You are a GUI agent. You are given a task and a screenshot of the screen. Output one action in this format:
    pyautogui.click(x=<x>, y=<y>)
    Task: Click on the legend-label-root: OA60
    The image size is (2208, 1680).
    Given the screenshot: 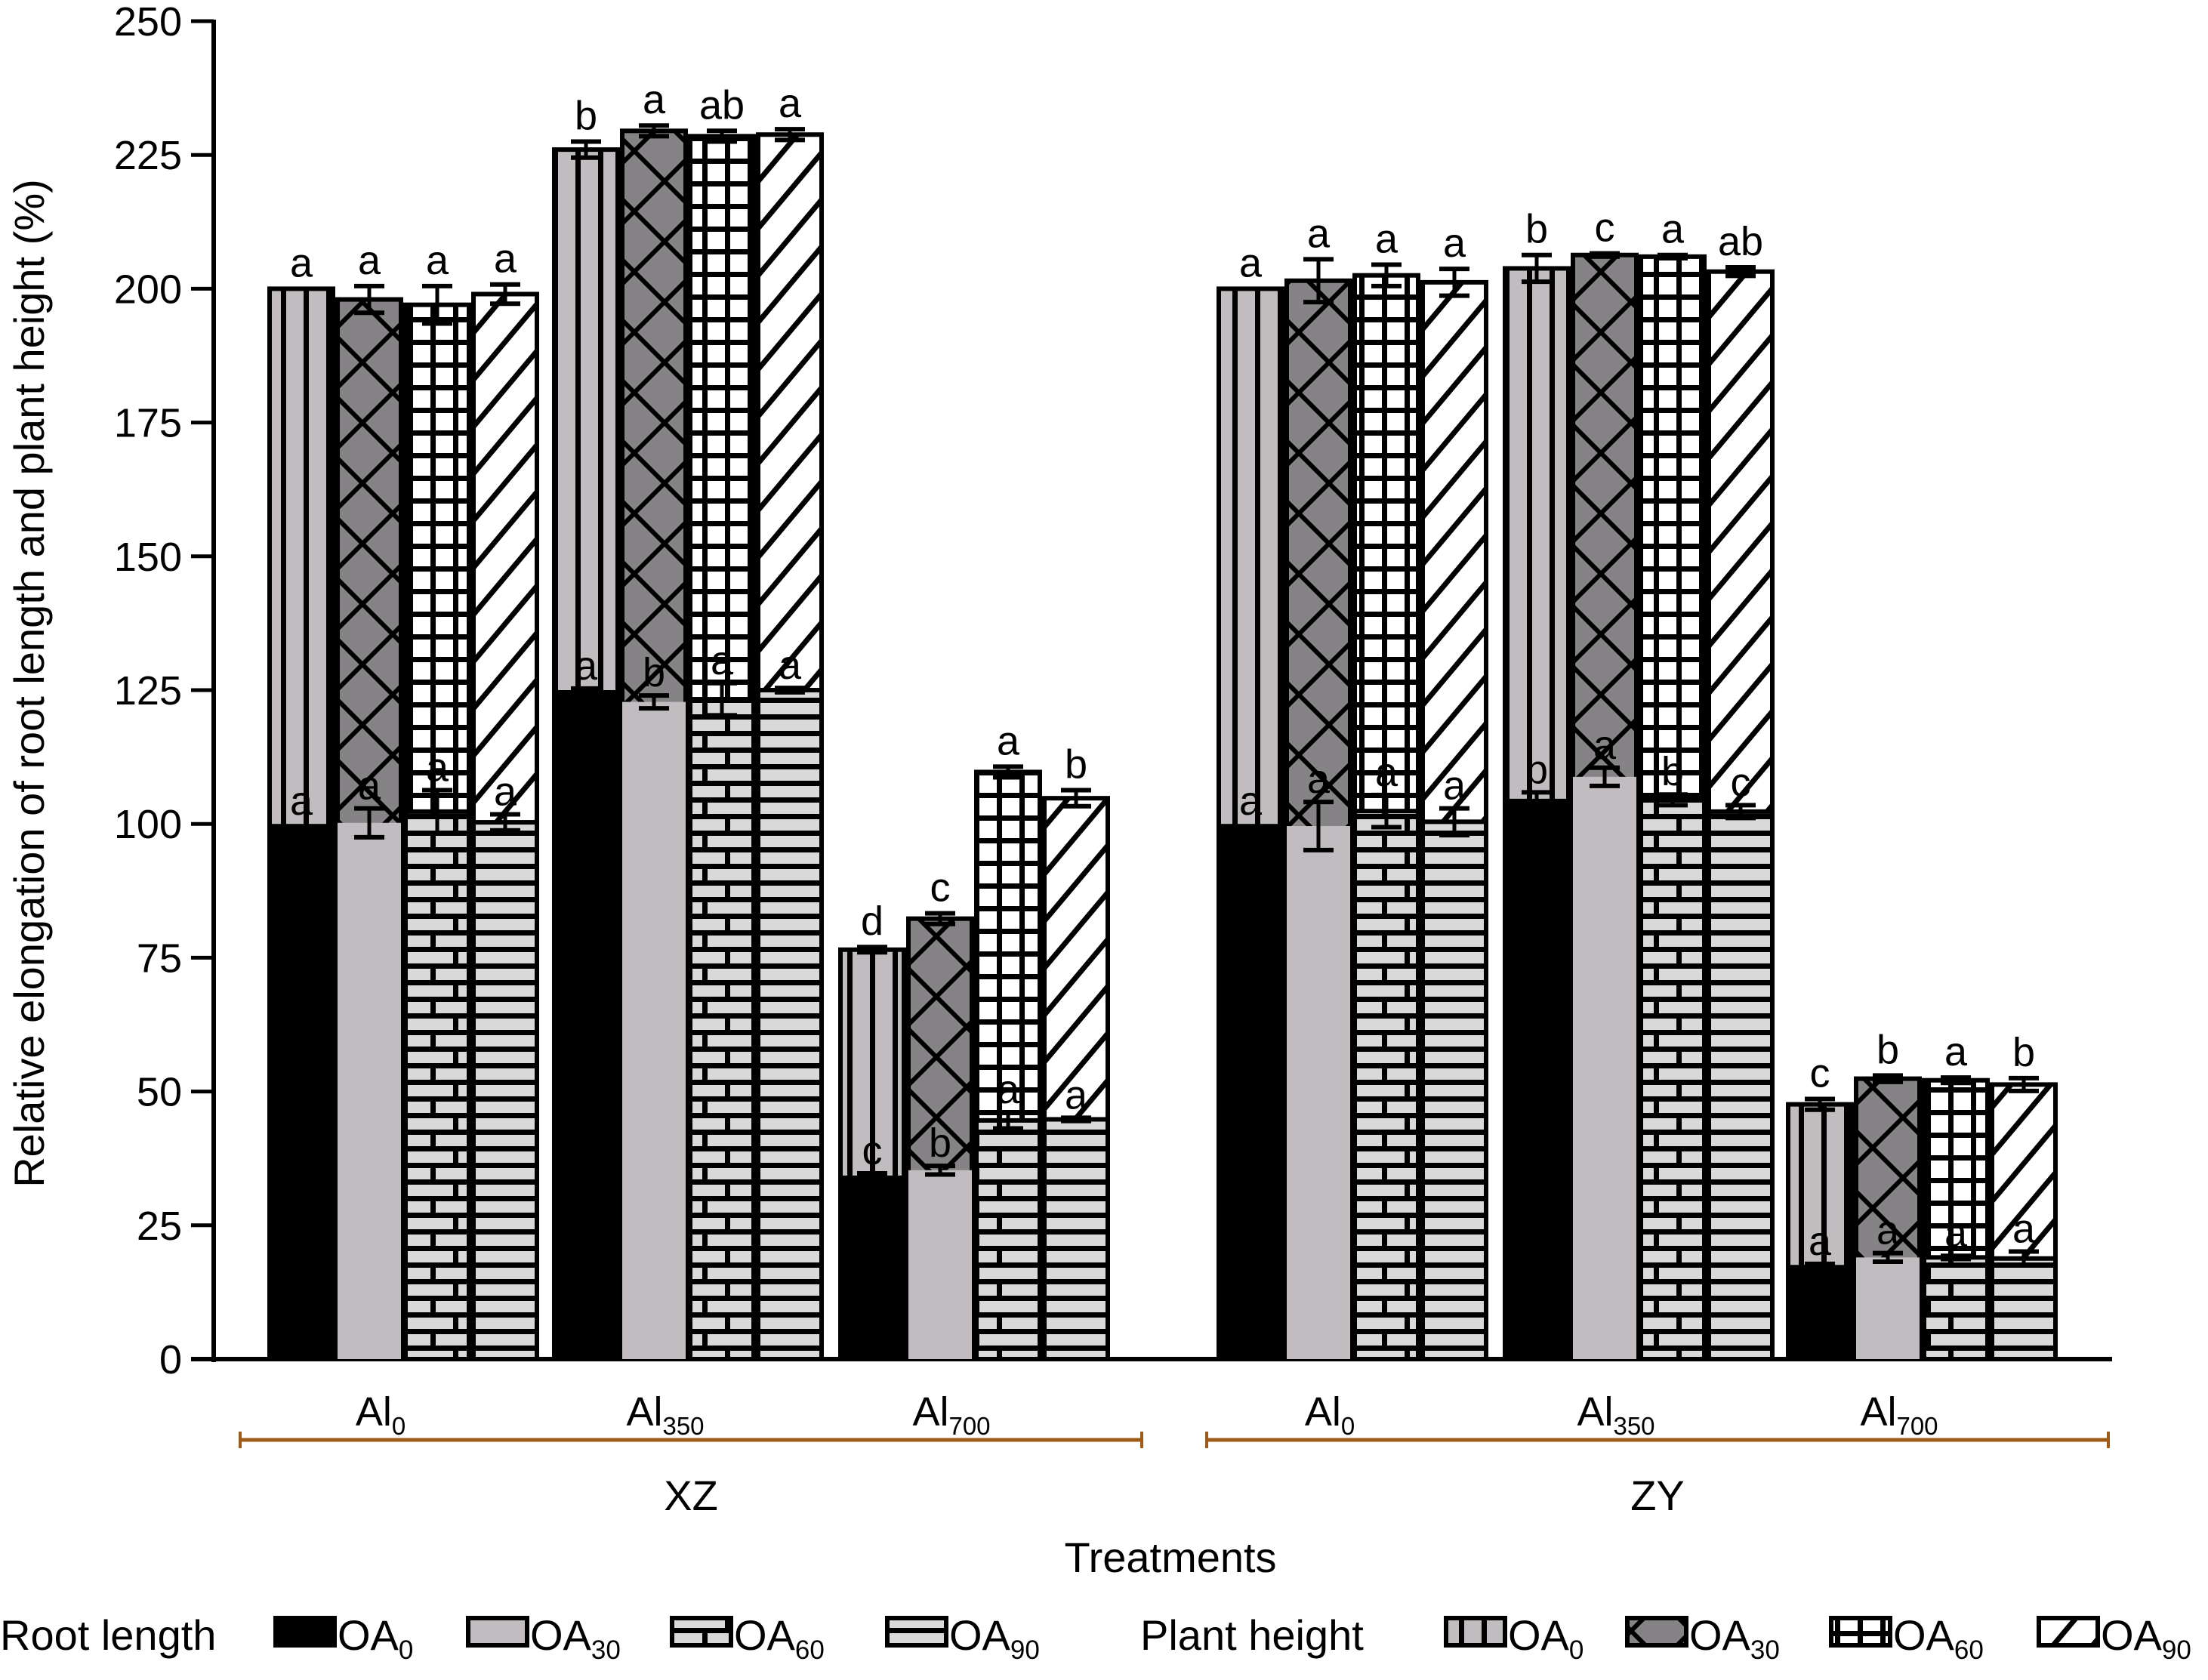 What is the action you would take?
    pyautogui.click(x=779, y=1638)
    